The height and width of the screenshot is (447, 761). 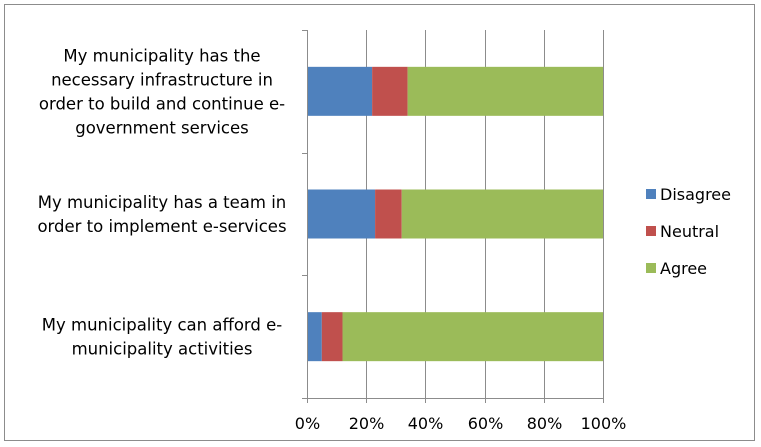 I want to click on legend-label-neutral: Neutral, so click(x=689, y=231).